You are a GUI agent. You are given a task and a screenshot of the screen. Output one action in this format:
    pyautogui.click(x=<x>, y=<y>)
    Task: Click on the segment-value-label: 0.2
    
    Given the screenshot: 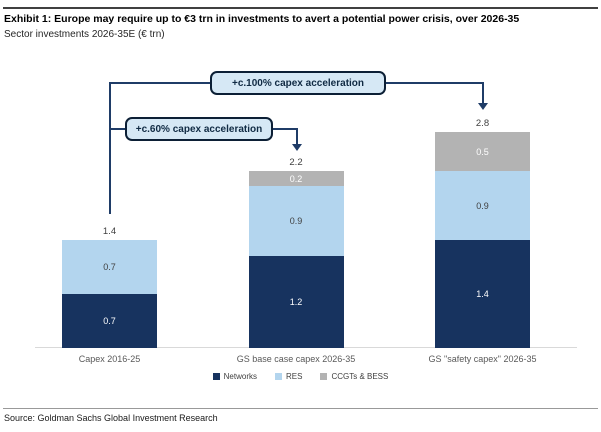 What is the action you would take?
    pyautogui.click(x=296, y=178)
    